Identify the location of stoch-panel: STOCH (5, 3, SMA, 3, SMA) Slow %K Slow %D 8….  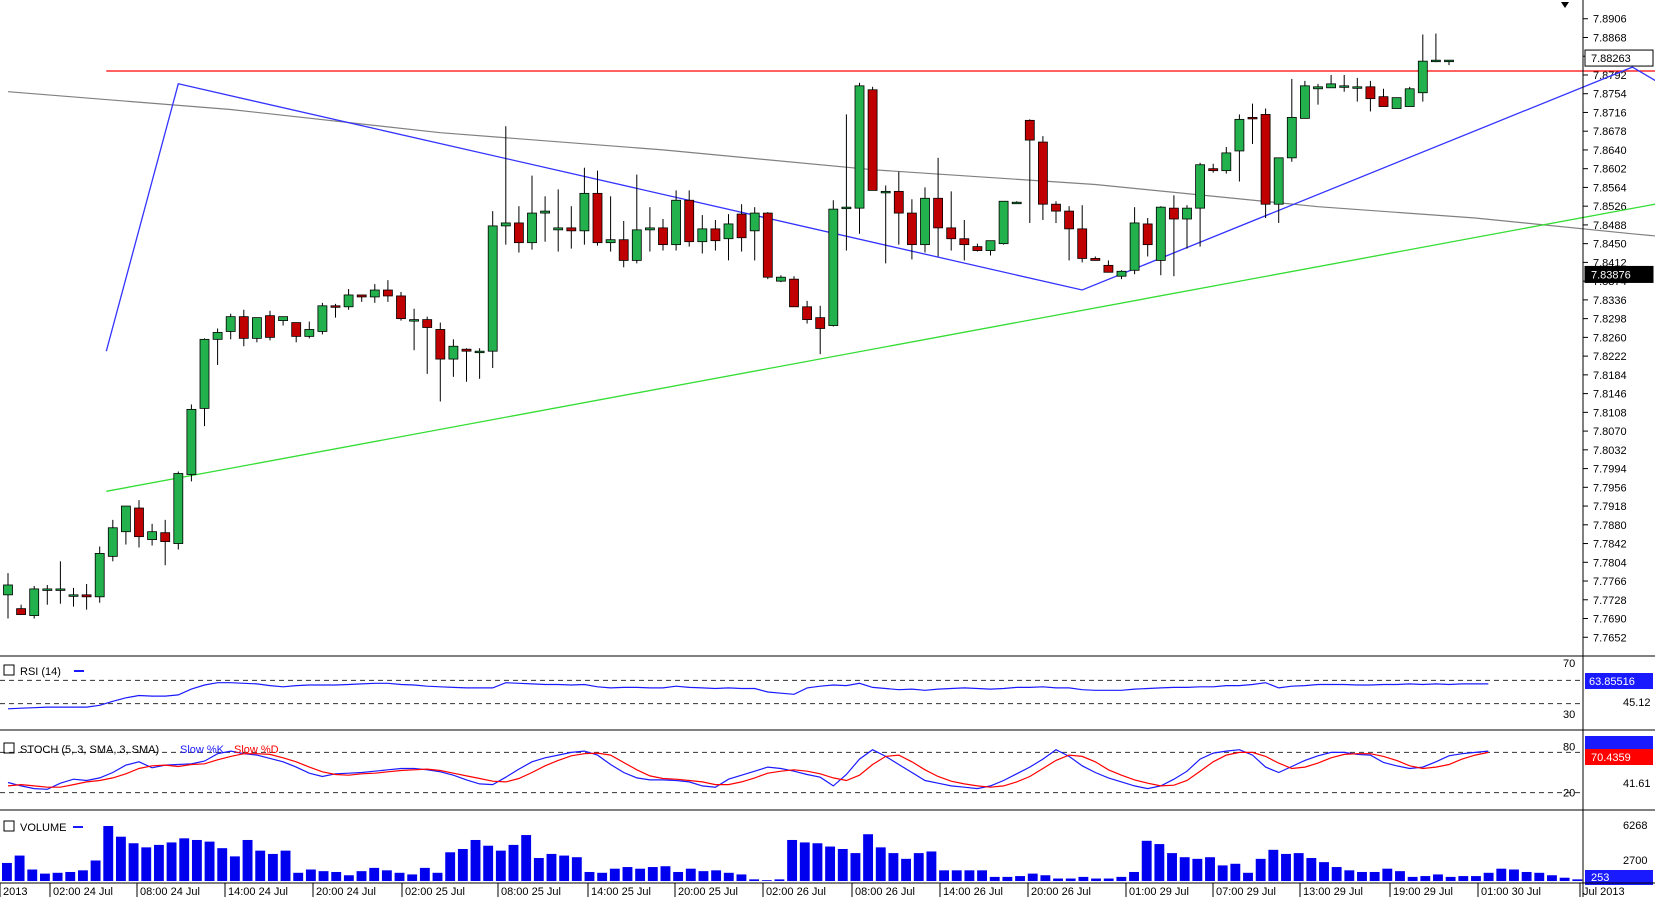
(826, 768).